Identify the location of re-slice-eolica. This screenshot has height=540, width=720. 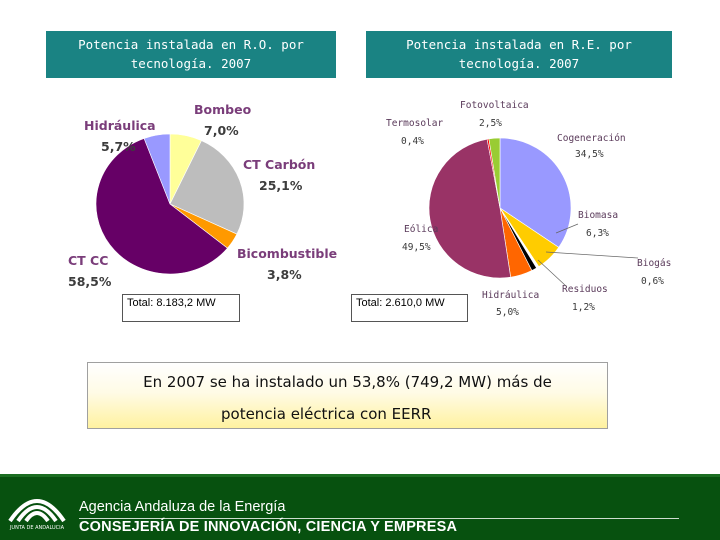
(470, 208).